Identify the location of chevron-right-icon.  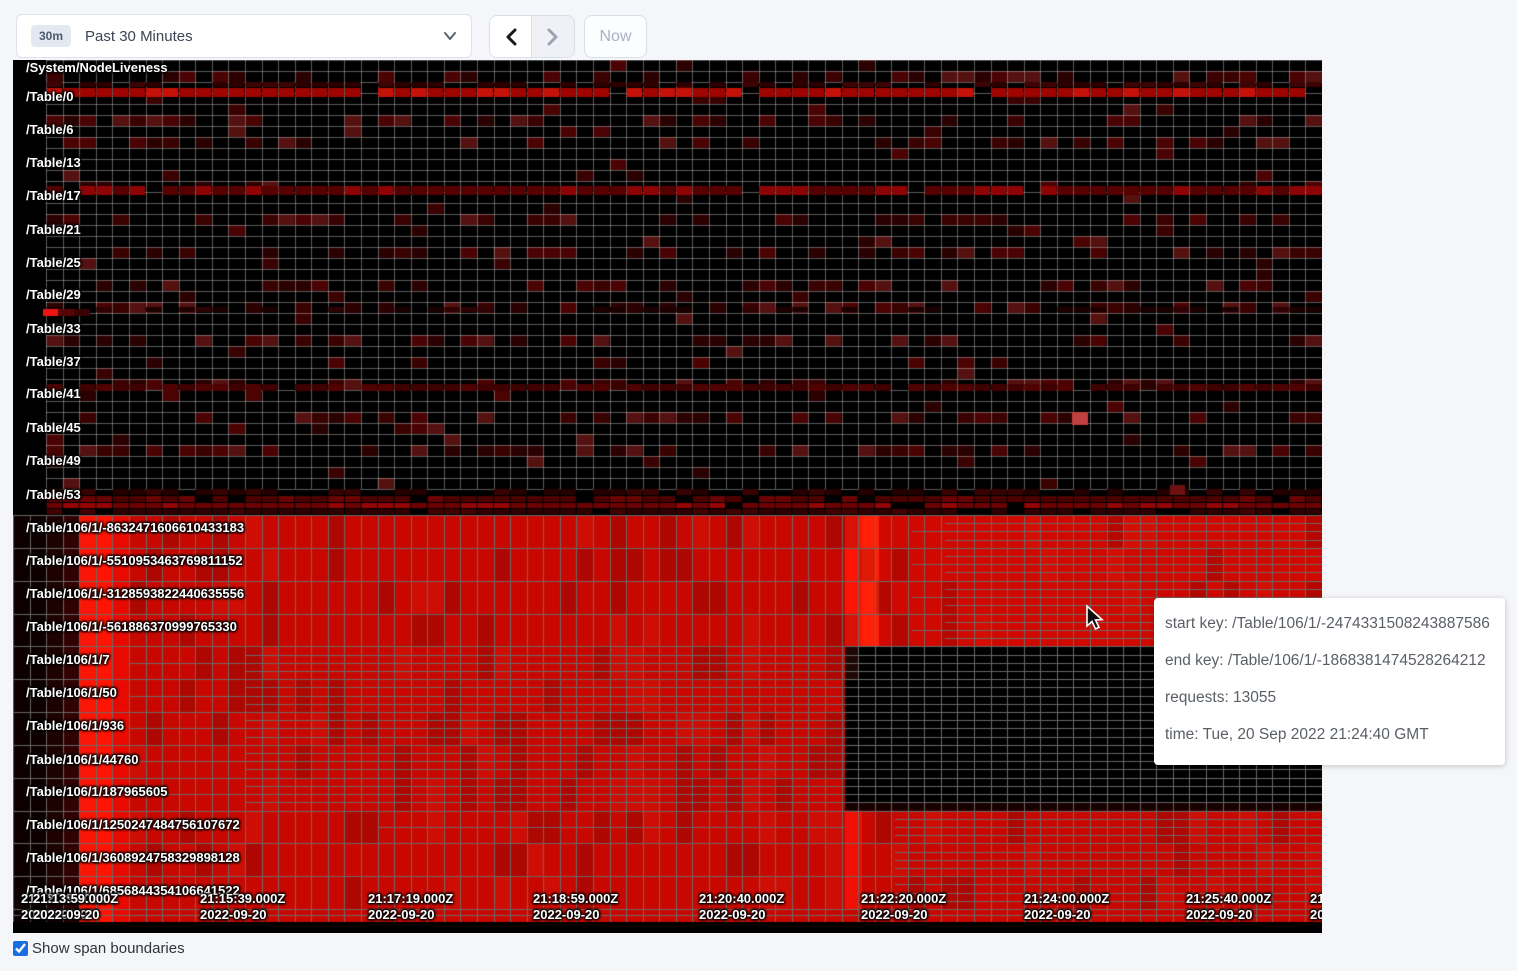
(552, 36).